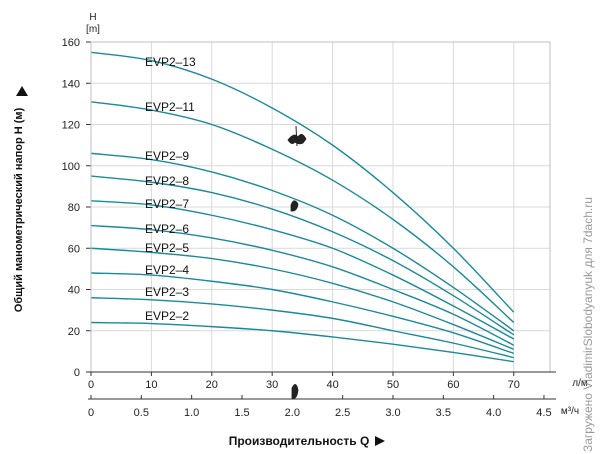 Image resolution: width=600 pixels, height=454 pixels. I want to click on x-tick-label-lpm: 40, so click(332, 385).